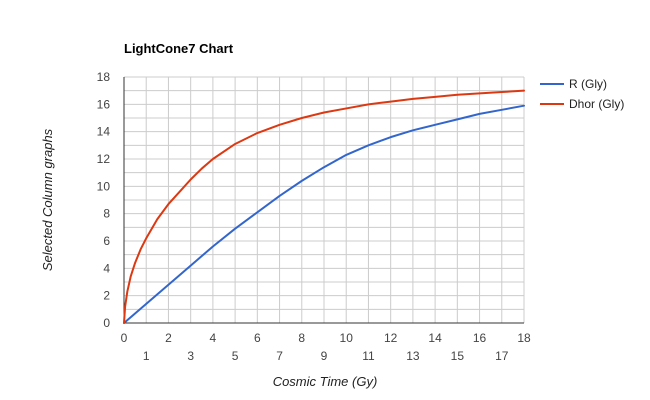 Image resolution: width=650 pixels, height=400 pixels. I want to click on legend-label: Dhor (Gly), so click(596, 104).